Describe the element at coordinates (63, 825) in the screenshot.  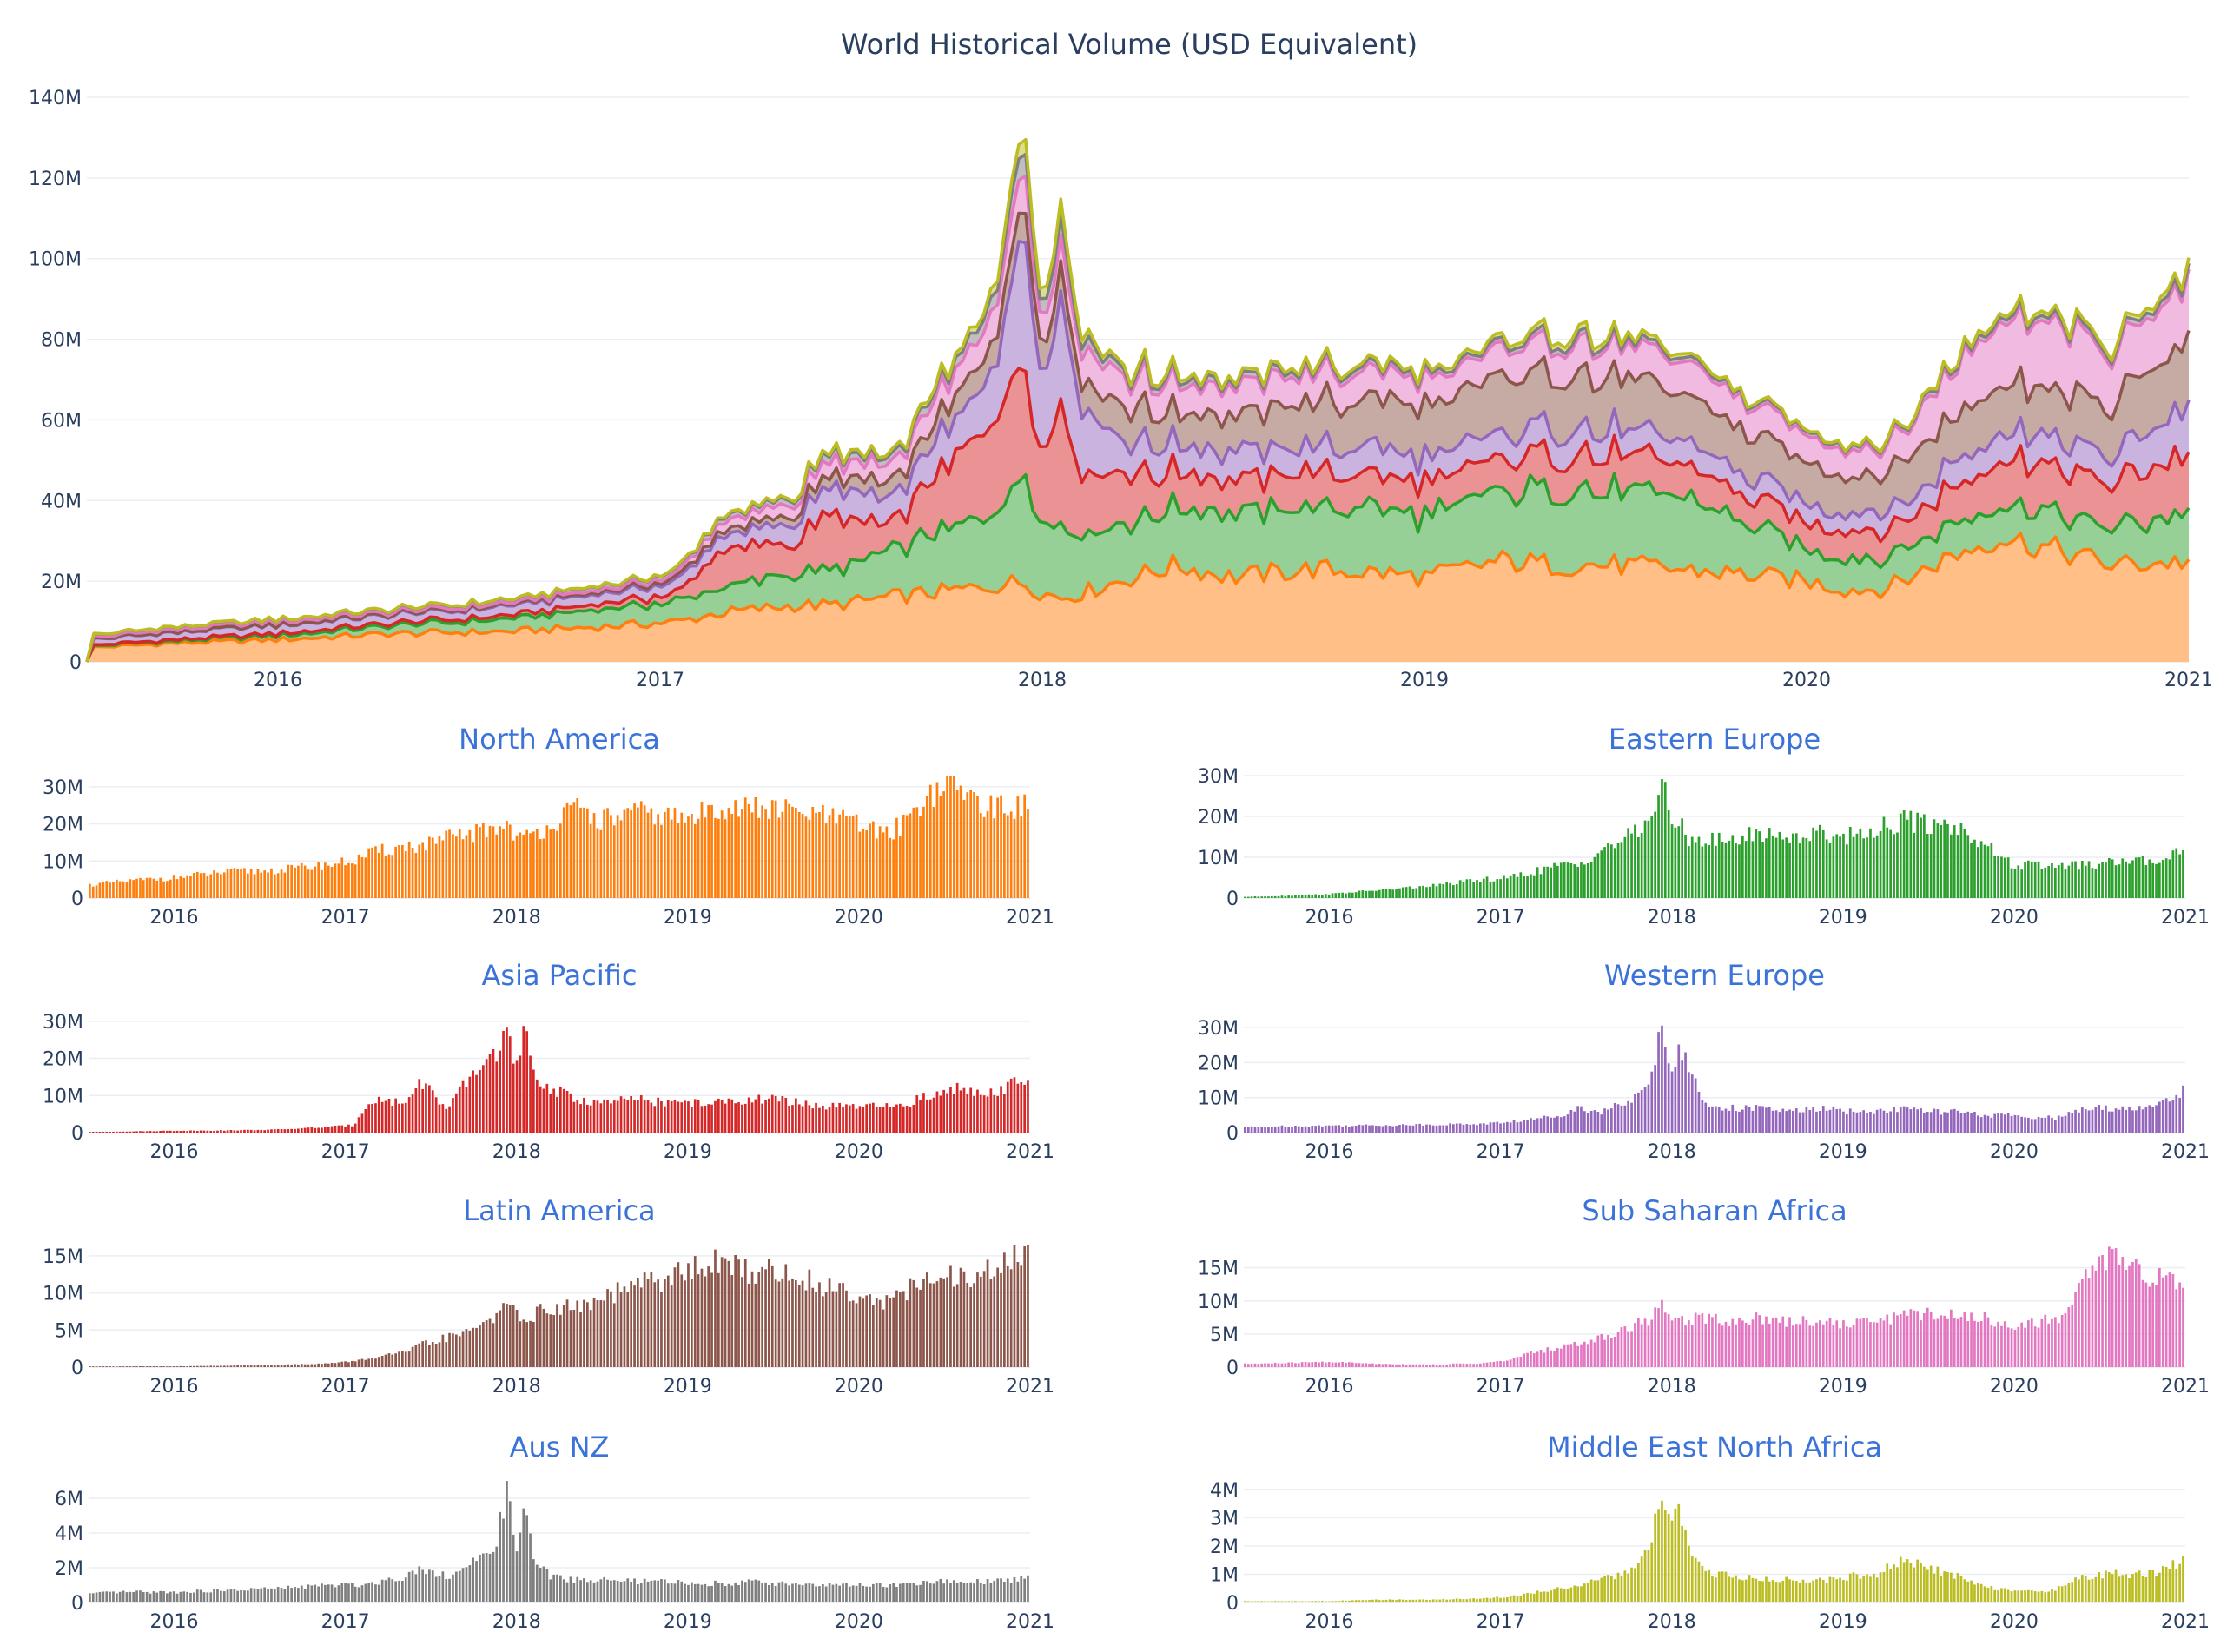
I see `subchart-y-tick: 20M` at that location.